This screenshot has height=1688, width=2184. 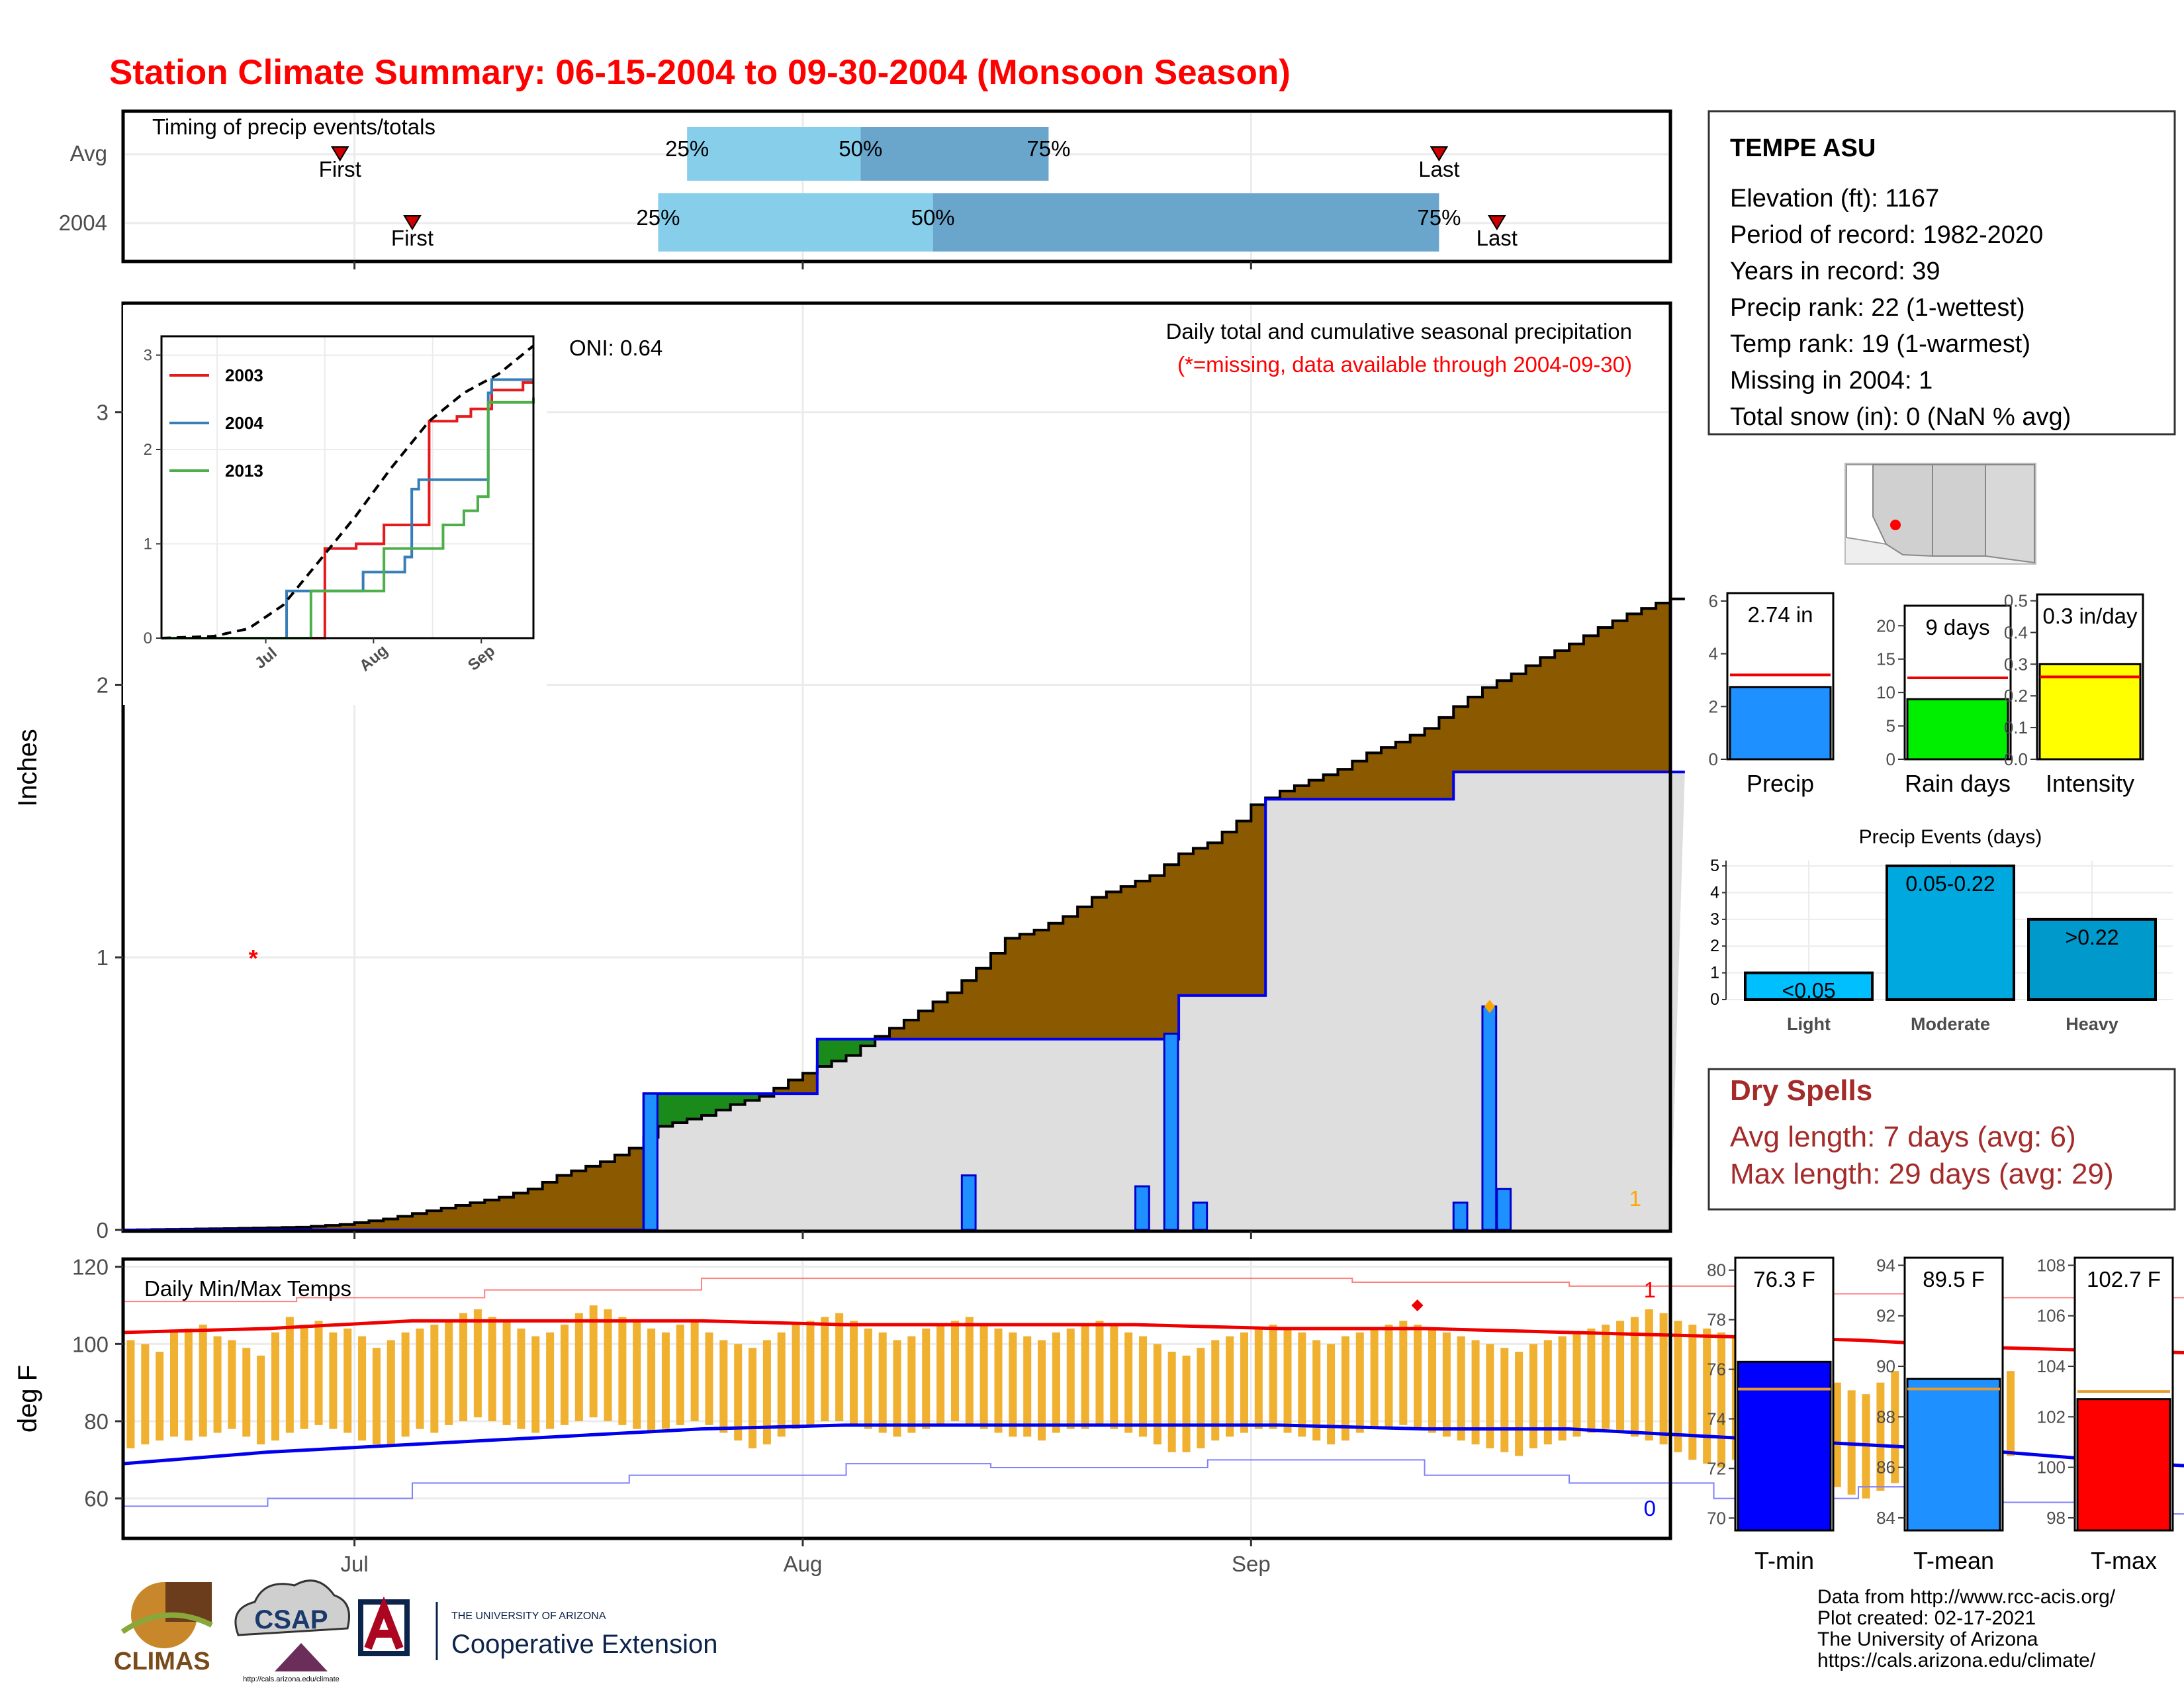 What do you see at coordinates (1891, 759) in the screenshot?
I see `mini-ytick-label: 0` at bounding box center [1891, 759].